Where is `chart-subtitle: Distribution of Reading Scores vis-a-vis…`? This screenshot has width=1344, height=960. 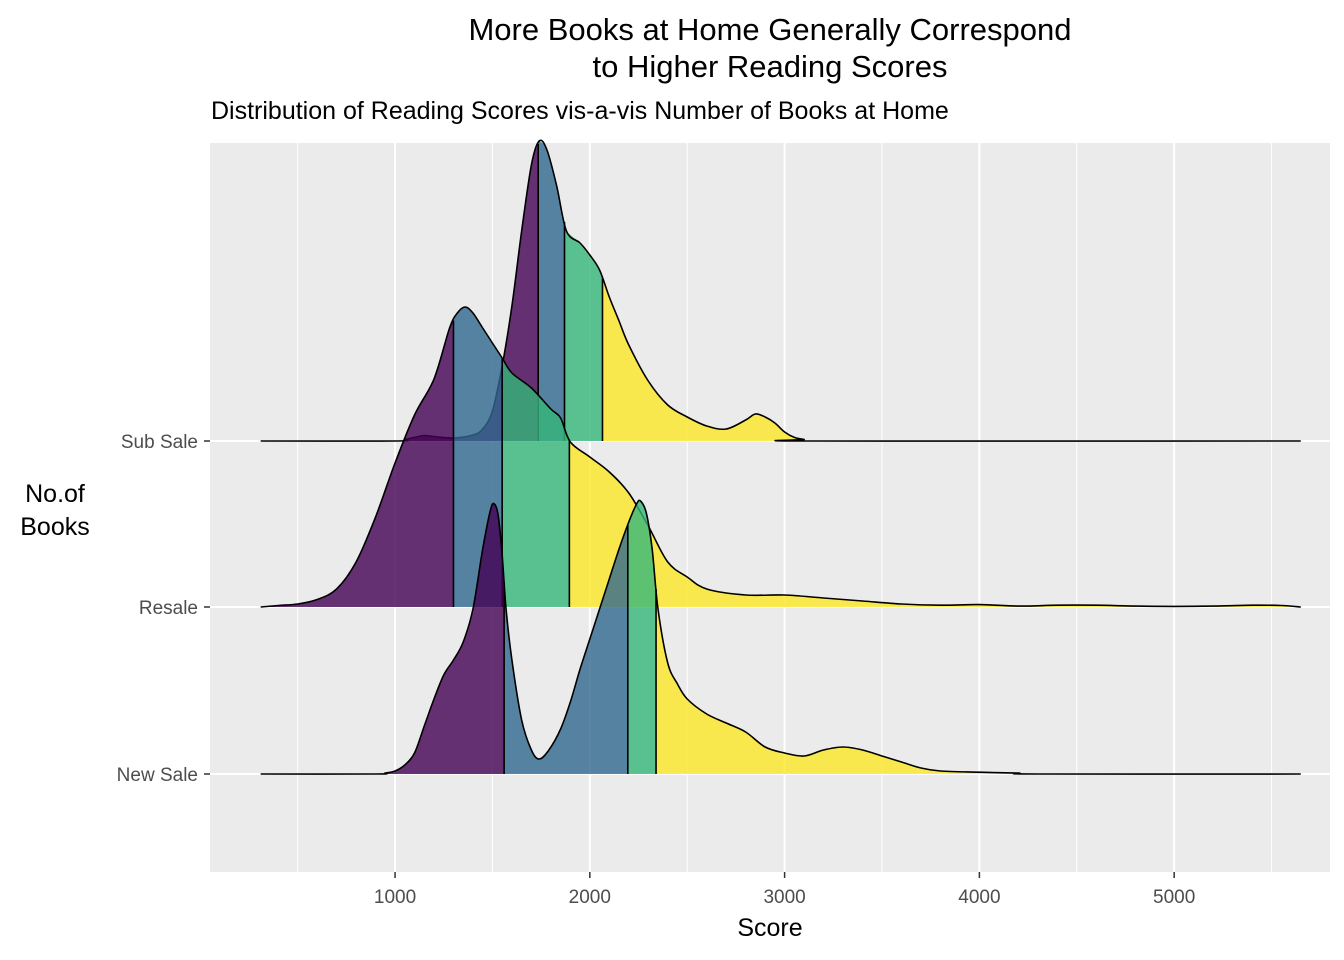
chart-subtitle: Distribution of Reading Scores vis-a-vis… is located at coordinates (580, 111).